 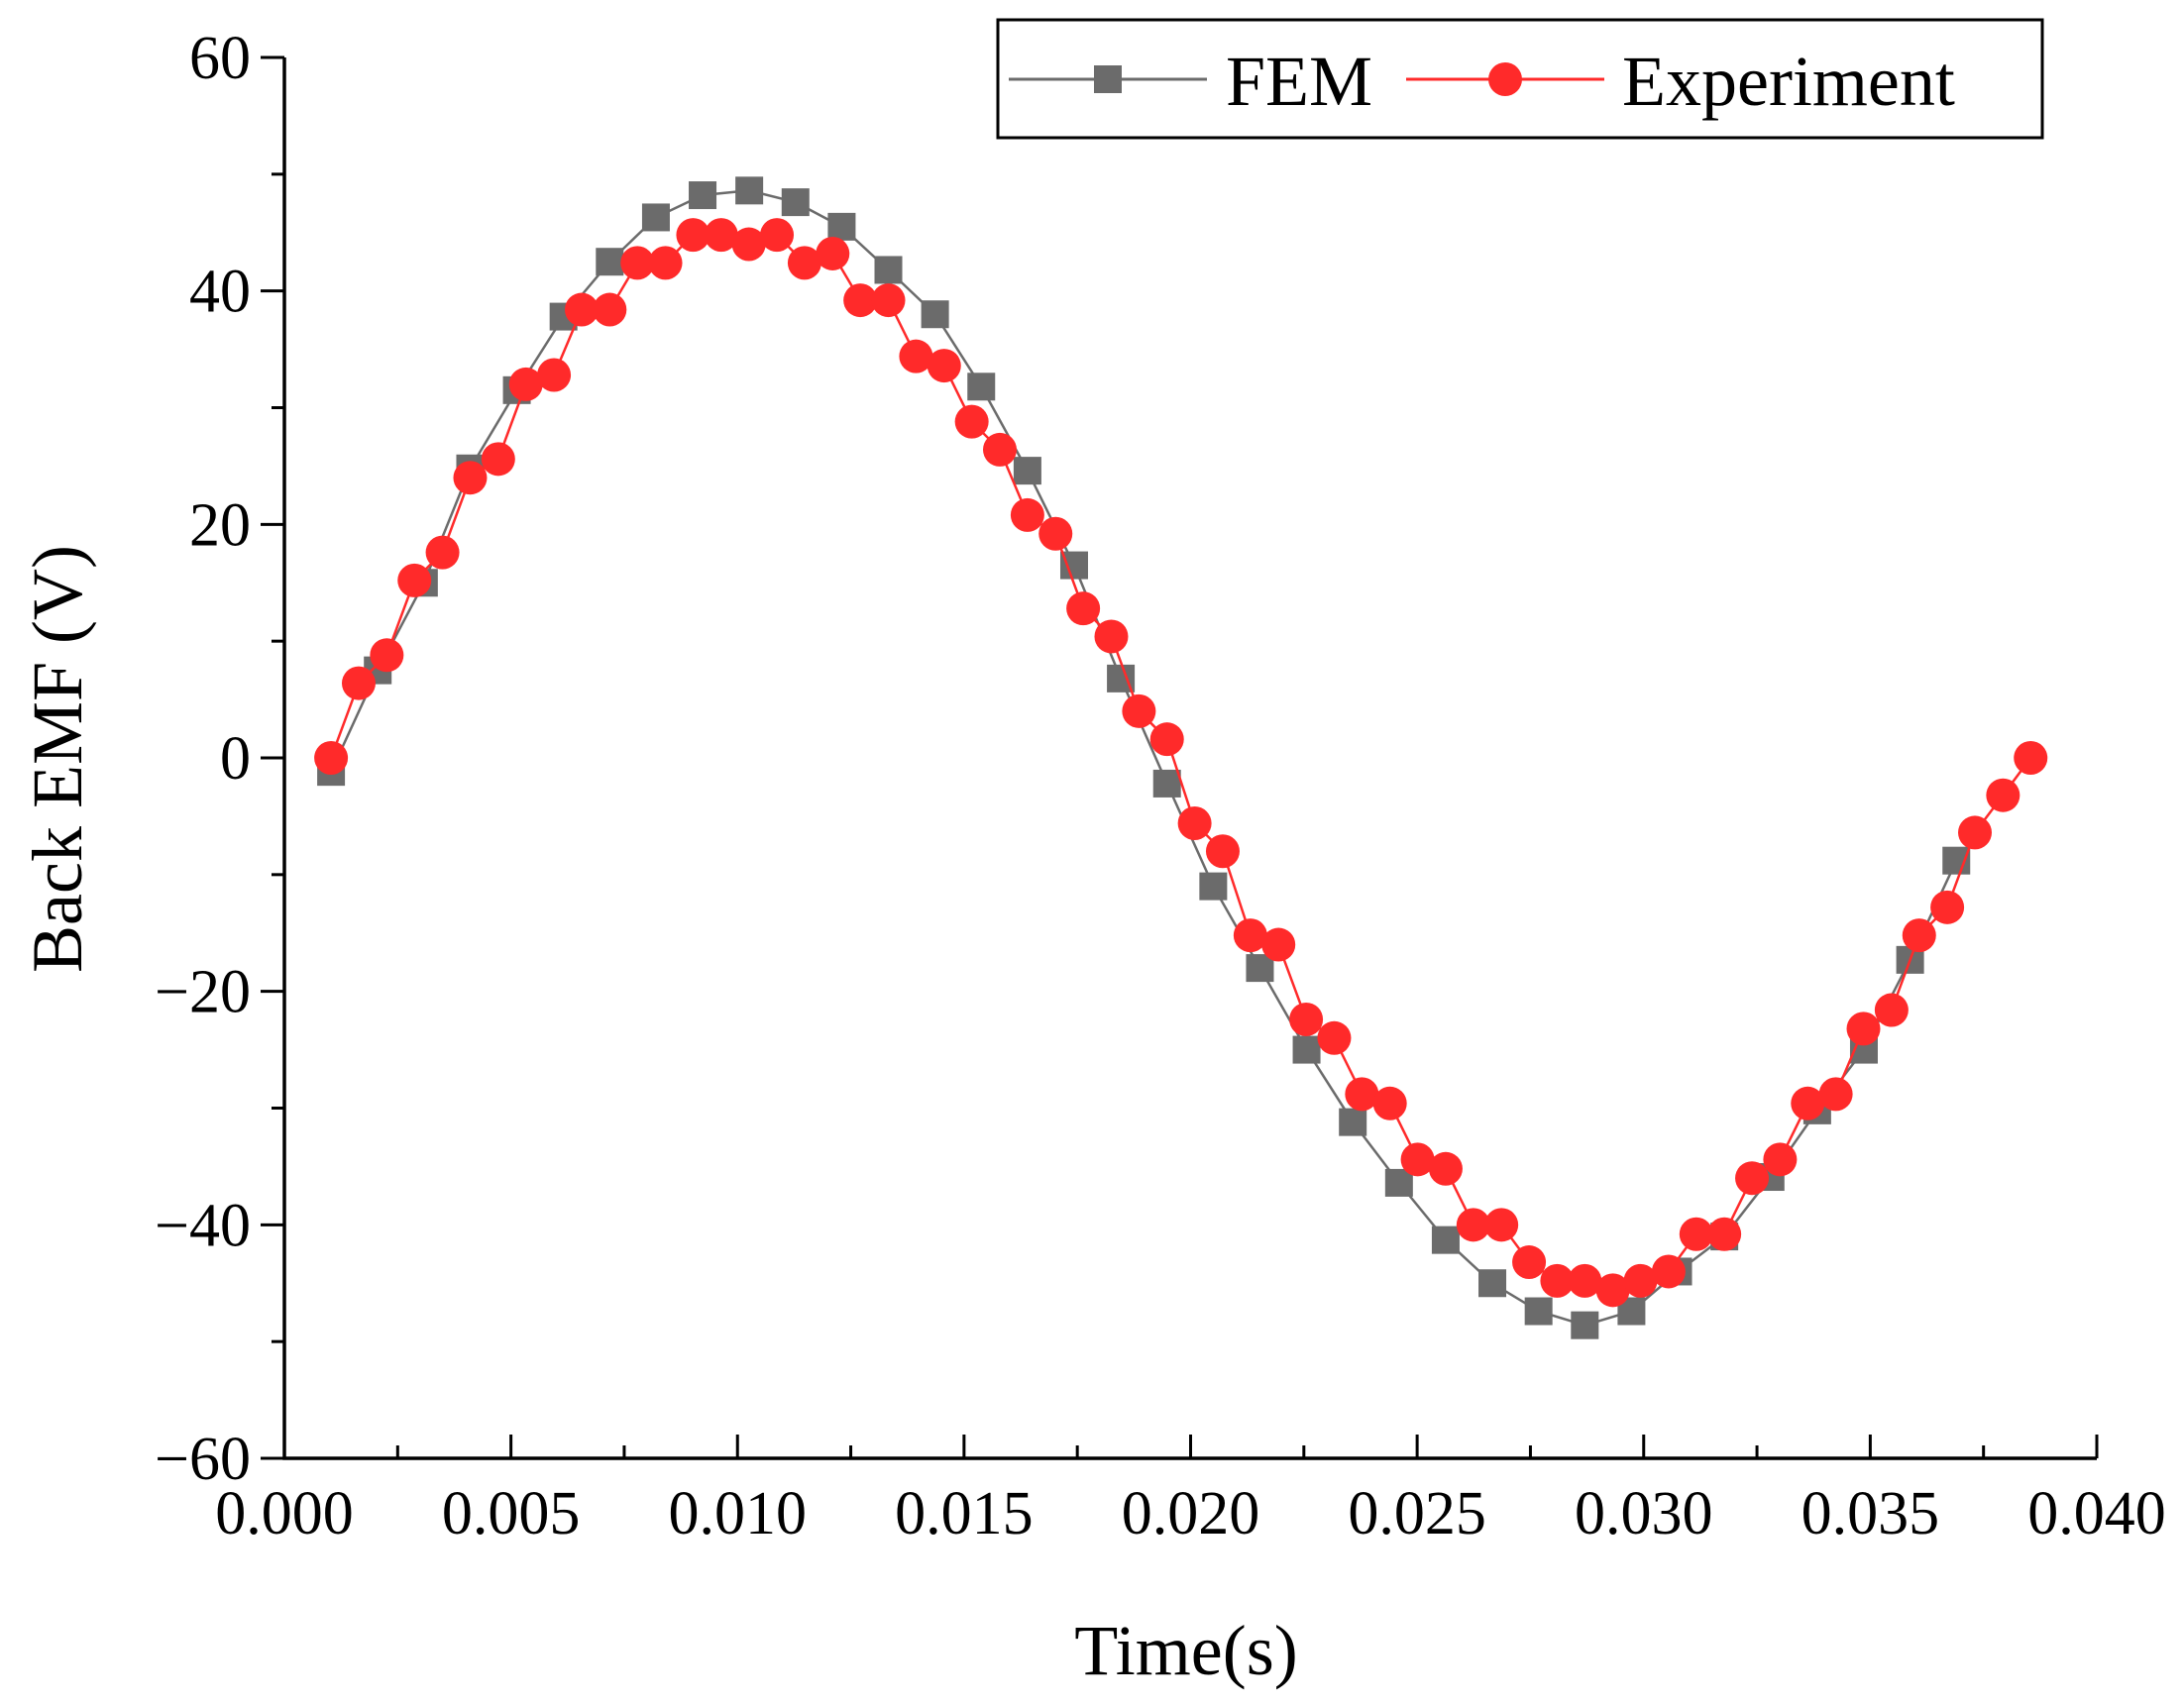 What do you see at coordinates (220, 58) in the screenshot?
I see `y-tick-label: 60` at bounding box center [220, 58].